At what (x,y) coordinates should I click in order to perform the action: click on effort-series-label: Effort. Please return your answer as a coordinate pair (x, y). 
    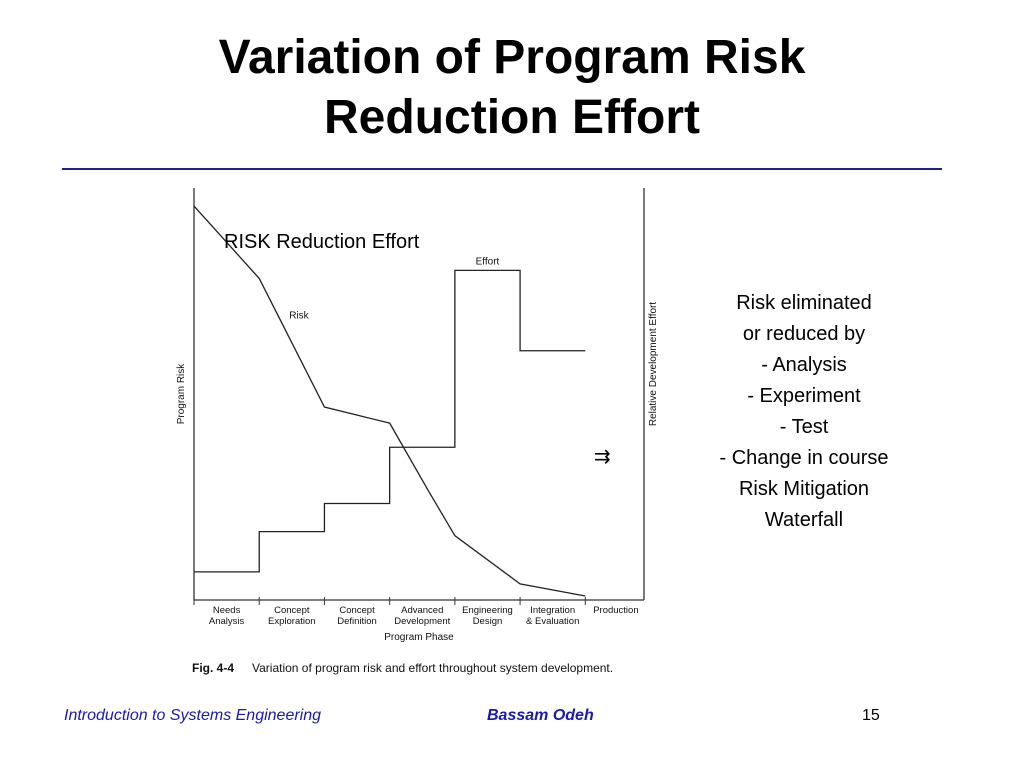
    Looking at the image, I should click on (488, 261).